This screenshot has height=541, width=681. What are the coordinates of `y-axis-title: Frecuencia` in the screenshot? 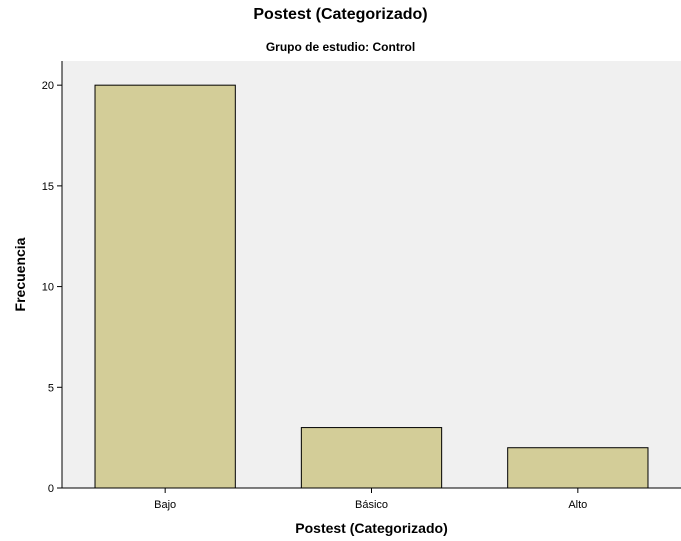 It's located at (20, 274).